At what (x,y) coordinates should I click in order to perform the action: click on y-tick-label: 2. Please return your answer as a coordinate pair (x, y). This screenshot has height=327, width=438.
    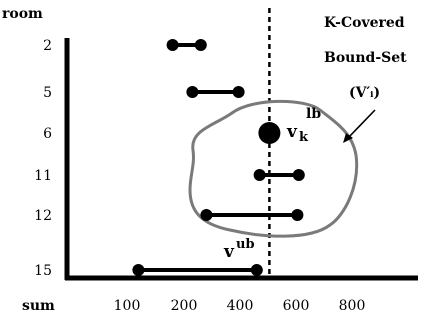
    Looking at the image, I should click on (47, 46).